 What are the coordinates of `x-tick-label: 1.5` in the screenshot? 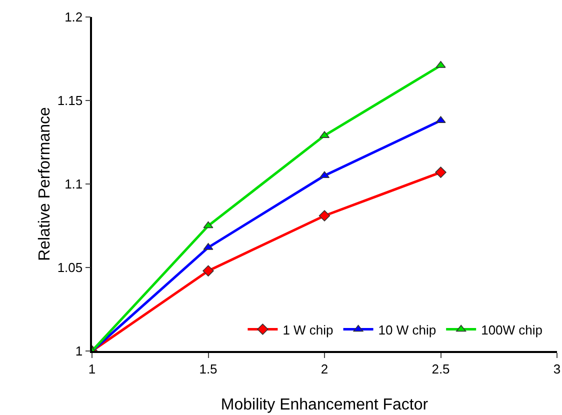 It's located at (208, 368).